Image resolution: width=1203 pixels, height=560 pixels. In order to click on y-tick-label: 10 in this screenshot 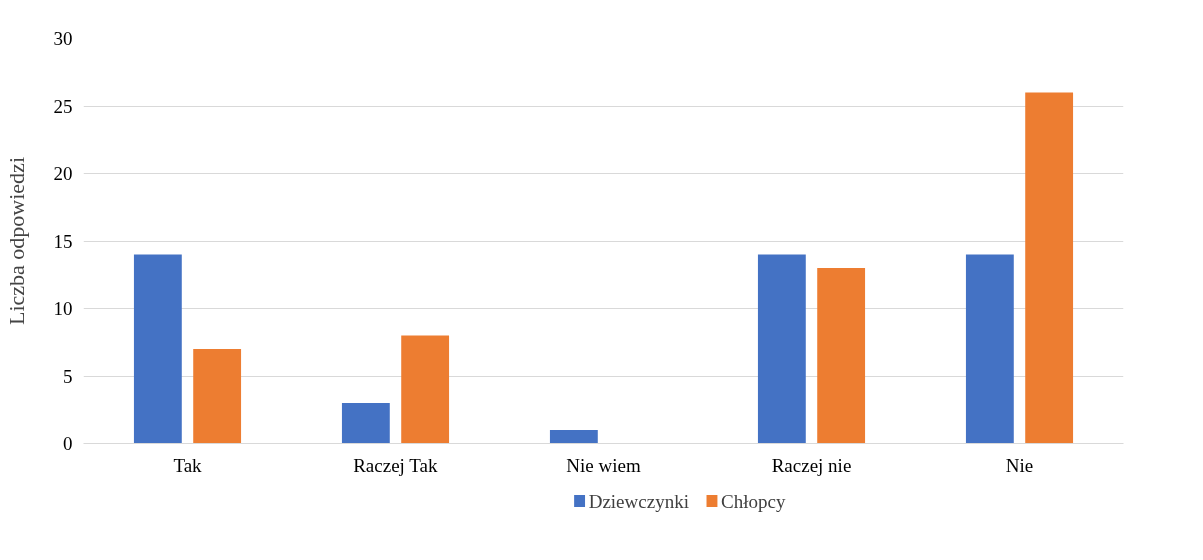, I will do `click(63, 308)`.